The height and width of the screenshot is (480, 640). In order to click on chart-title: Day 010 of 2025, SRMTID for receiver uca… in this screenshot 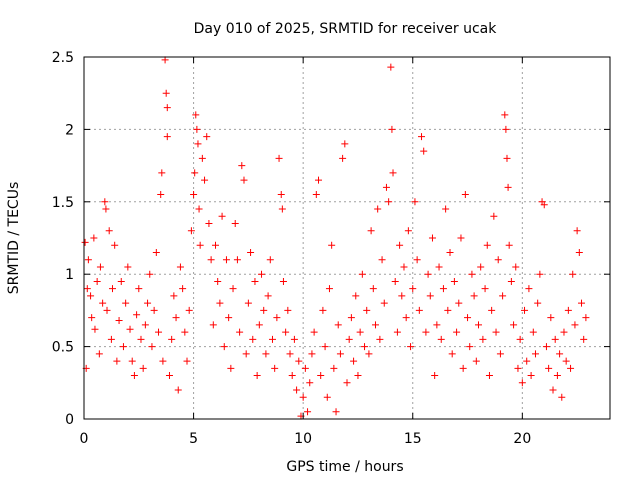, I will do `click(346, 29)`.